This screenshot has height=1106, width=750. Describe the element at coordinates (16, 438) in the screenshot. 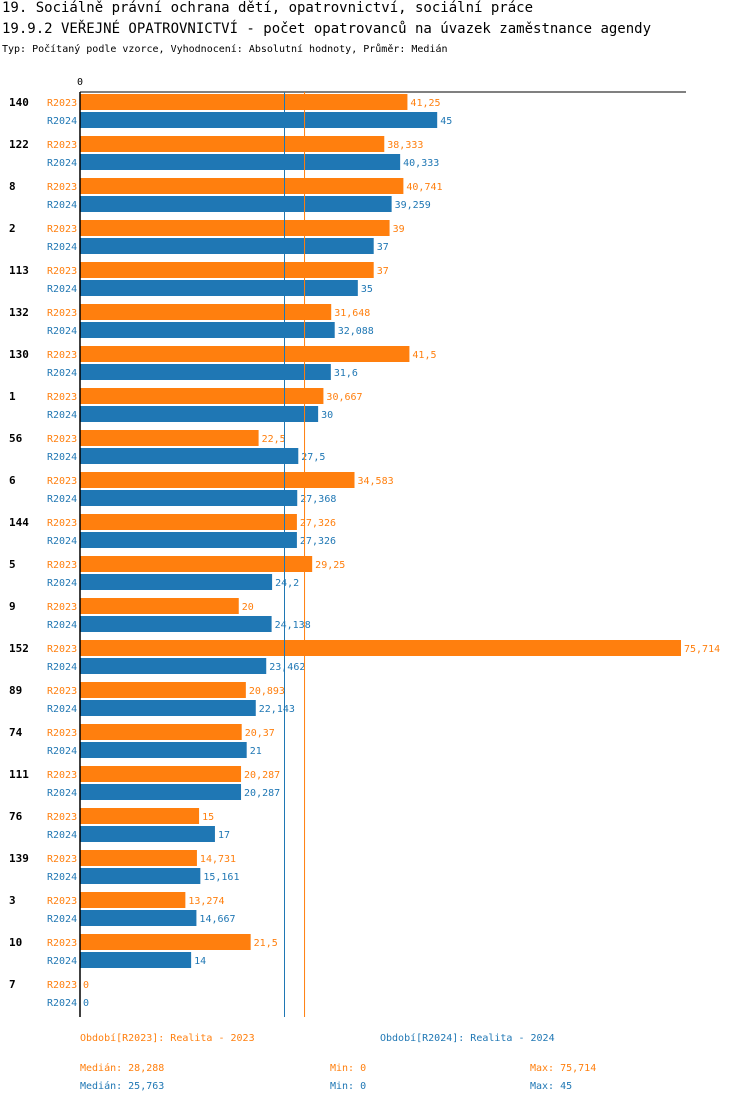

I see `category-label: 56` at that location.